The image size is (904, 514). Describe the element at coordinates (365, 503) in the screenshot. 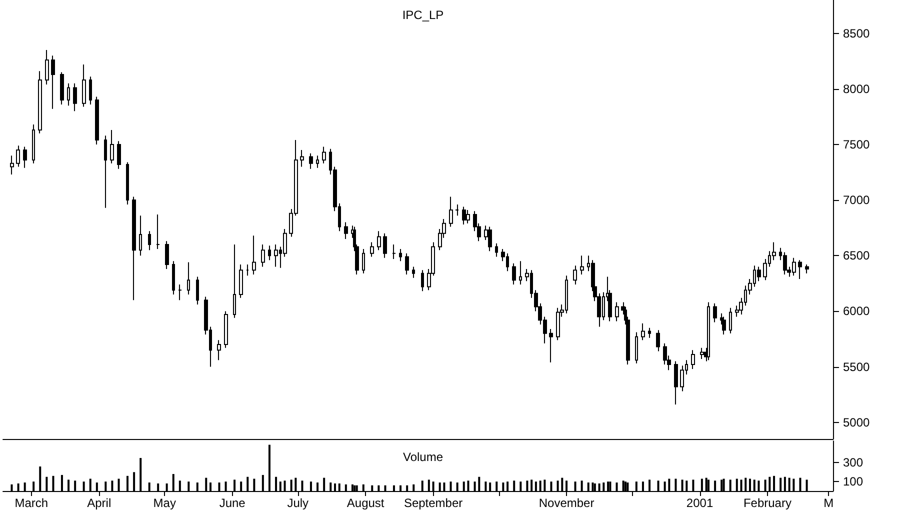

I see `x-tick-label: August` at that location.